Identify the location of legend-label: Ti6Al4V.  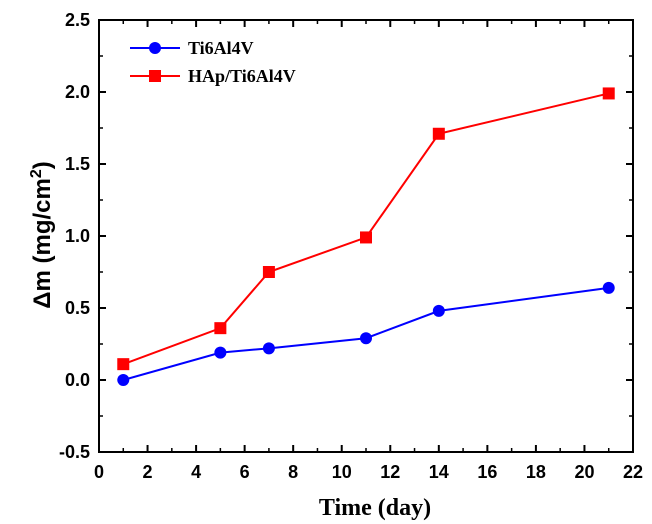
(221, 48).